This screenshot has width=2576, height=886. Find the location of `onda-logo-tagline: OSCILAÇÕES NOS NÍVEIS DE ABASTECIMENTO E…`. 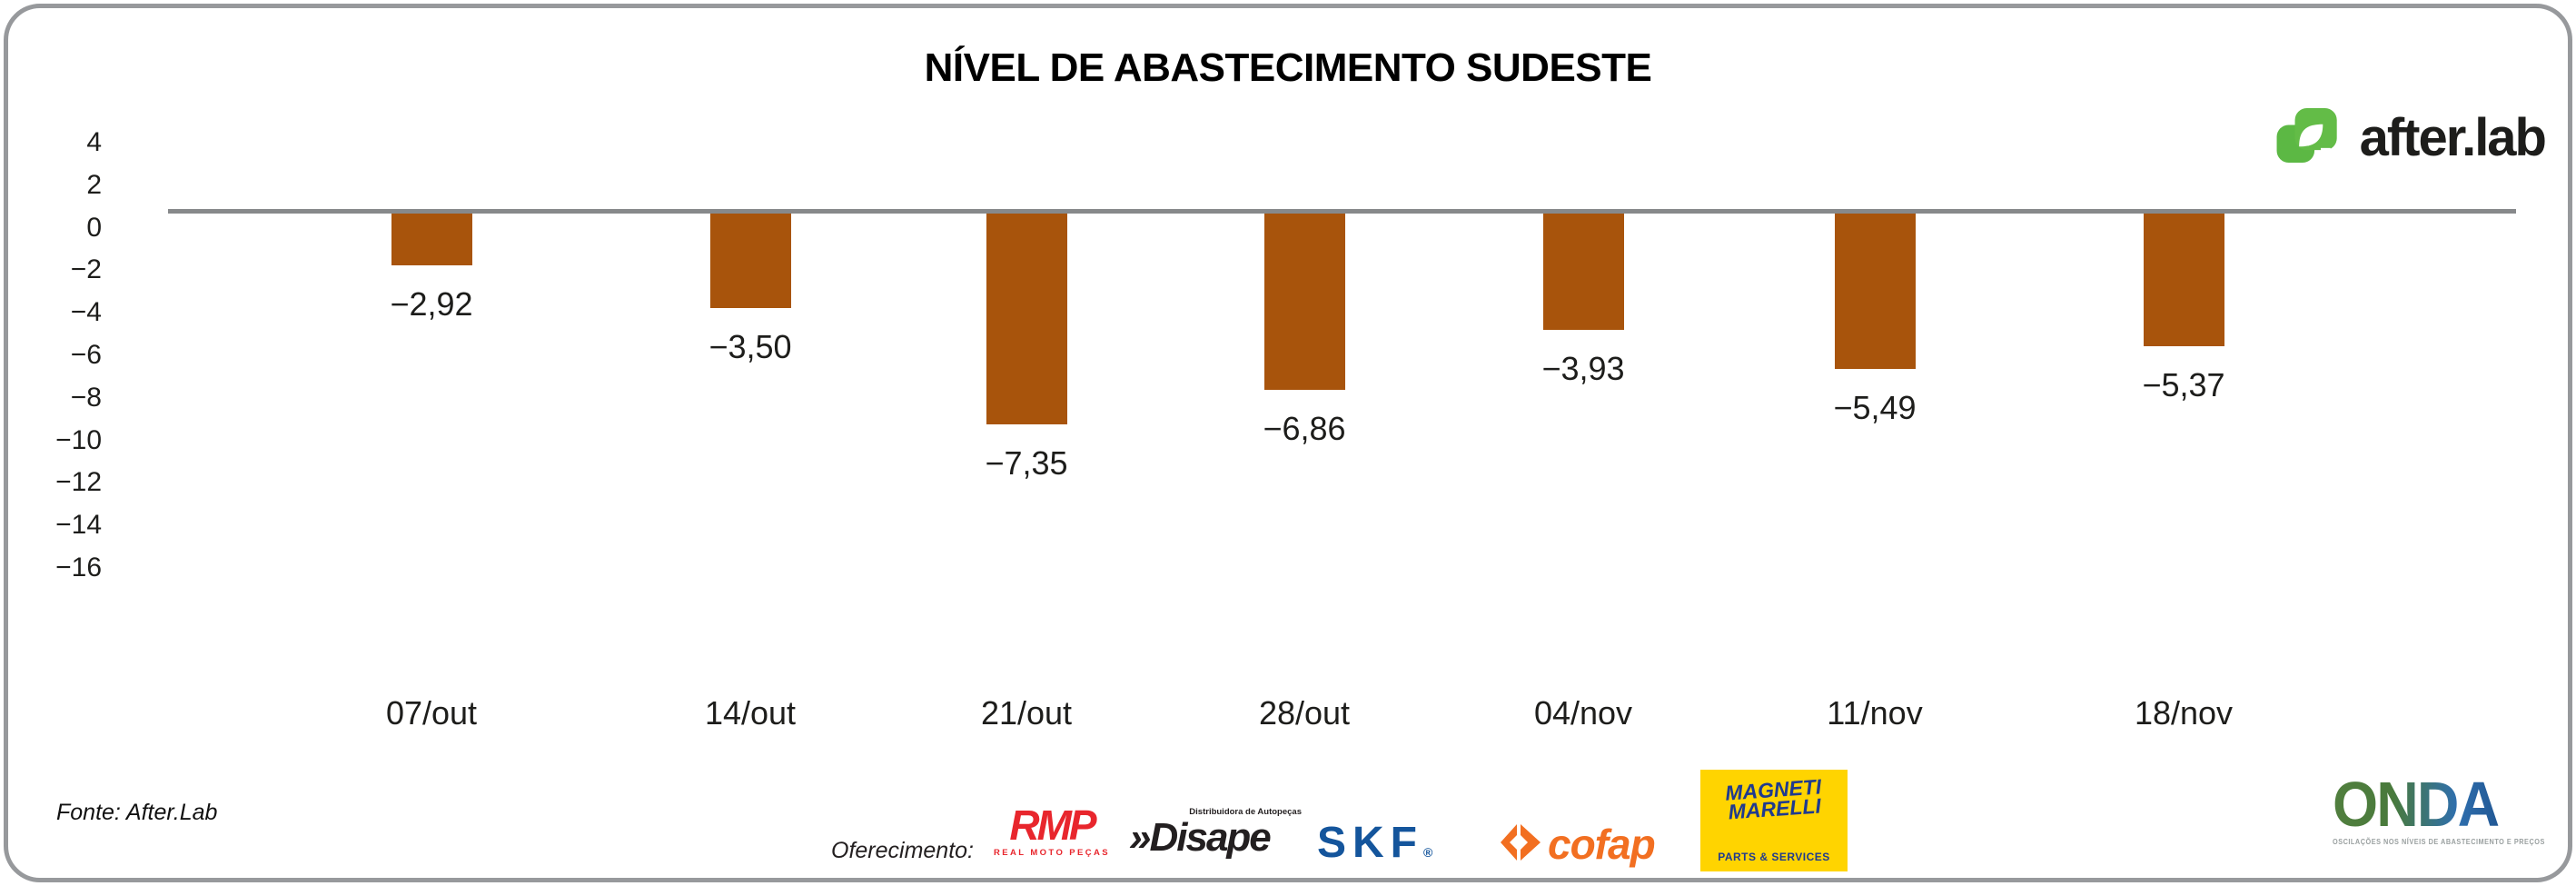

onda-logo-tagline: OSCILAÇÕES NOS NÍVEIS DE ABASTECIMENTO E… is located at coordinates (2439, 841).